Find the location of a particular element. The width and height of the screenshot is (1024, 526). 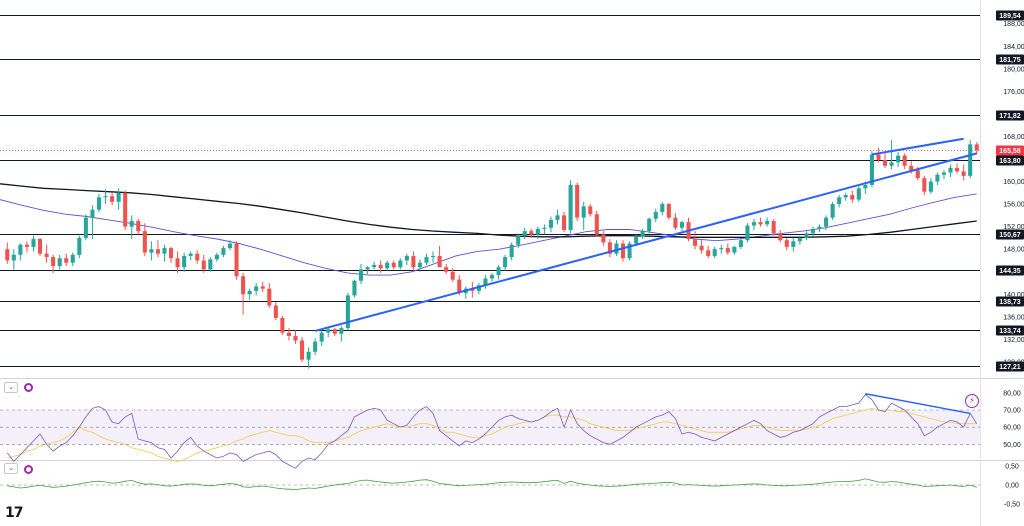

oscillator-collapse-button: ⌄ is located at coordinates (11, 468).